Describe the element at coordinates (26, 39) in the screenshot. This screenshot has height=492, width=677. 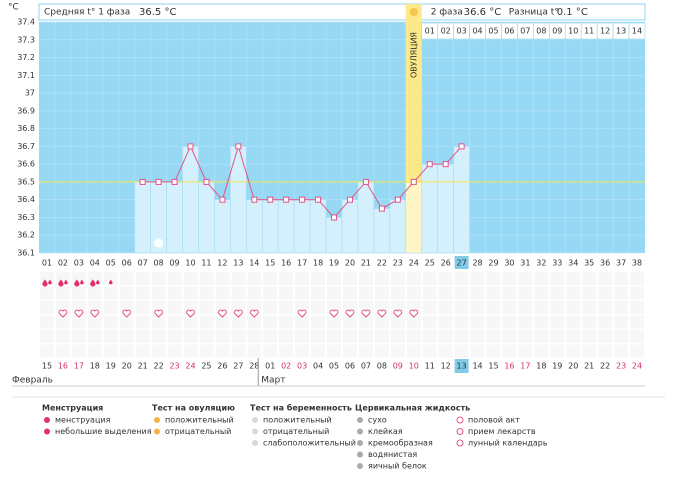
I see `y-tick-label: 37.3` at that location.